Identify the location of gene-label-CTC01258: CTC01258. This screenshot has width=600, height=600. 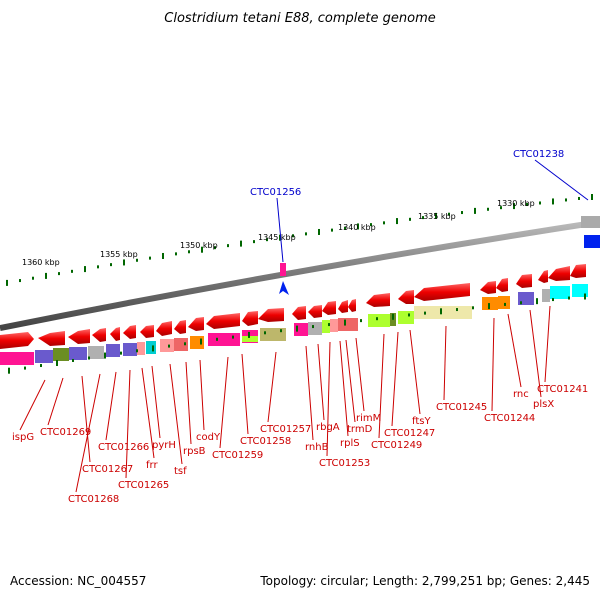
(265, 400).